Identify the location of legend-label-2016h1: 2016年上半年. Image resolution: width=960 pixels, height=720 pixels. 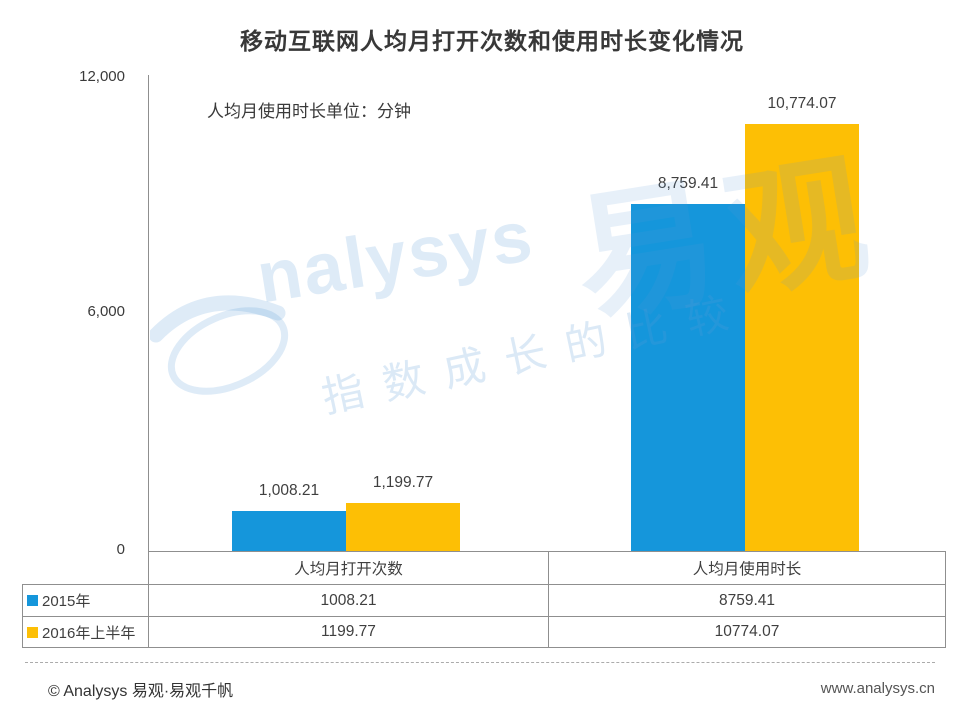
(89, 633).